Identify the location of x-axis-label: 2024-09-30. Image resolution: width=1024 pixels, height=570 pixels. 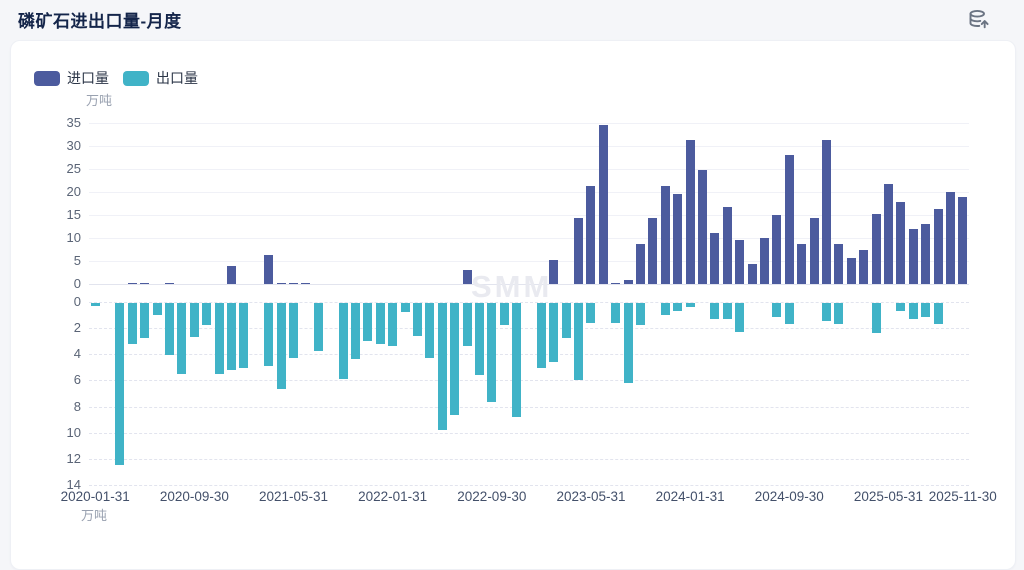
(789, 496).